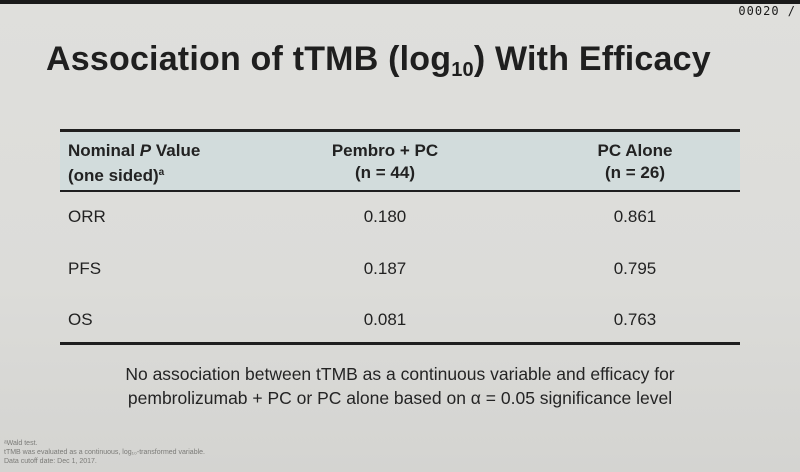 This screenshot has height=472, width=800. I want to click on table-bottom-rule, so click(400, 343).